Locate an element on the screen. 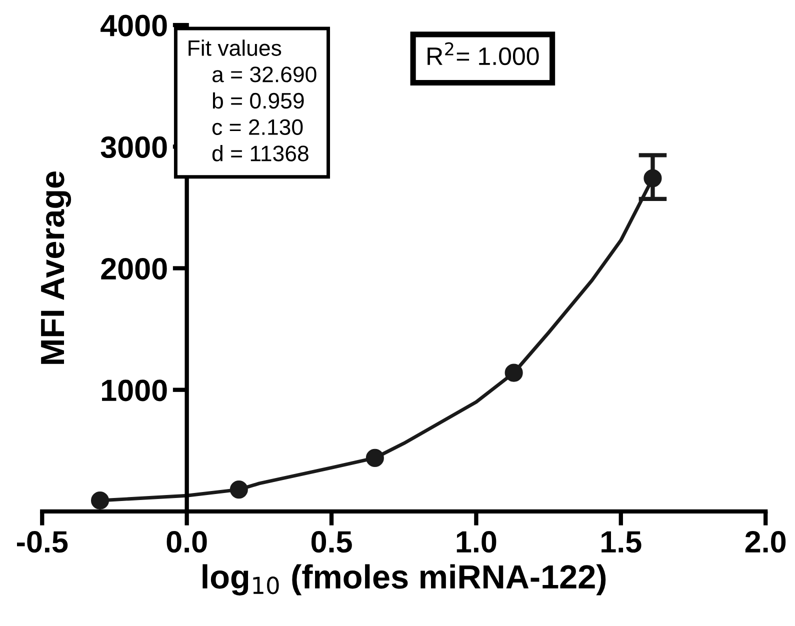 Image resolution: width=795 pixels, height=626 pixels. y-axis-title: MFI Average is located at coordinates (56, 268).